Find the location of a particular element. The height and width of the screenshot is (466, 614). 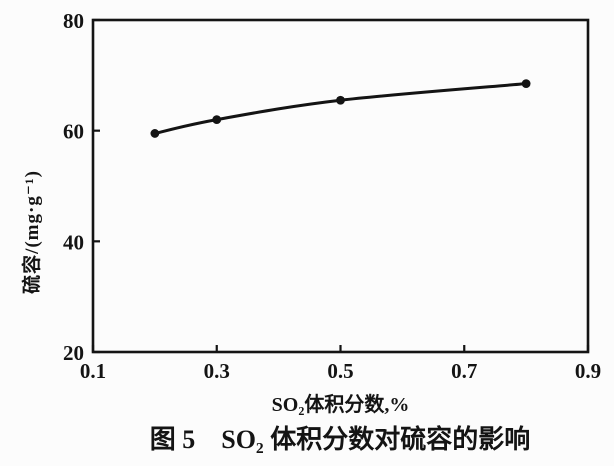

x-tick-label: 0.3 is located at coordinates (217, 371).